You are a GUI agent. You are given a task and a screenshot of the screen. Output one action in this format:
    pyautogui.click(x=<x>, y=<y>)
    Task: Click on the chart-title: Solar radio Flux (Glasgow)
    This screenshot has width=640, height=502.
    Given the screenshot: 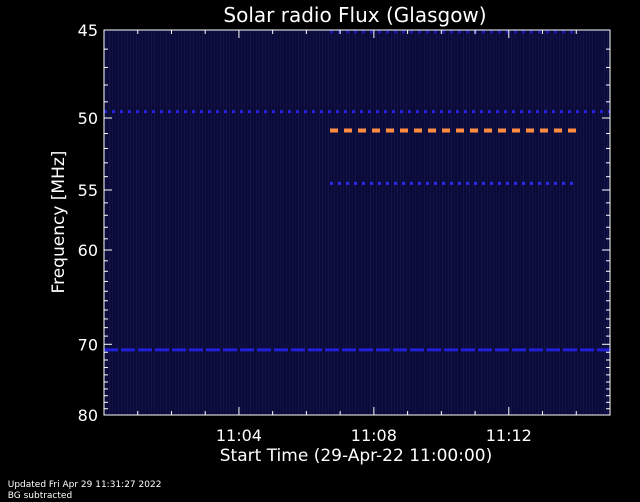 What is the action you would take?
    pyautogui.click(x=354, y=15)
    